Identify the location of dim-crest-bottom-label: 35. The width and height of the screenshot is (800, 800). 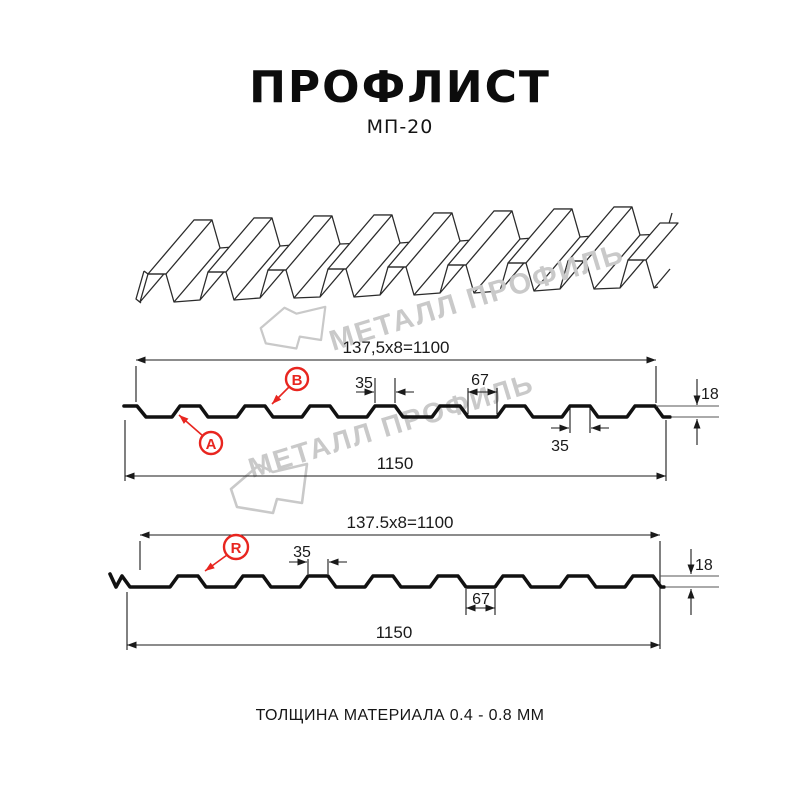
(560, 446).